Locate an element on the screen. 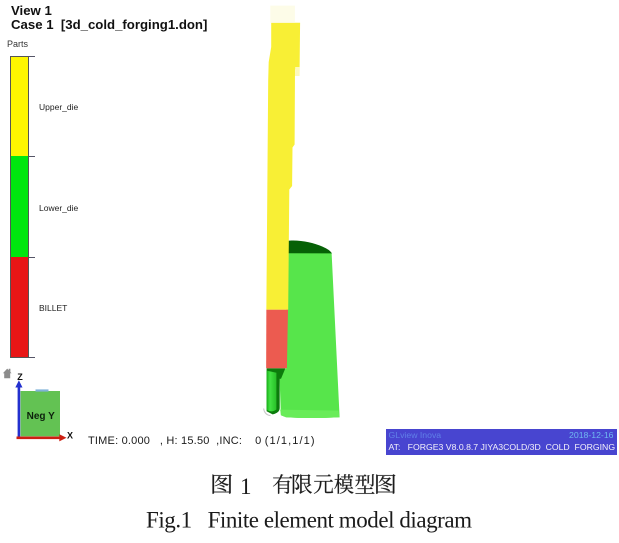 This screenshot has width=619, height=543. svg-text: 1 is located at coordinates (246, 486).